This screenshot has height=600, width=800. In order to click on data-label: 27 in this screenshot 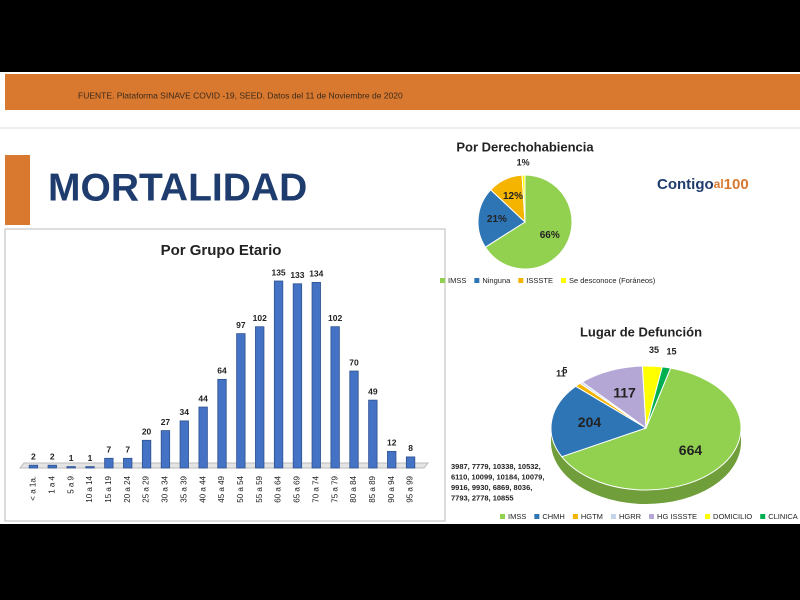, I will do `click(166, 422)`.